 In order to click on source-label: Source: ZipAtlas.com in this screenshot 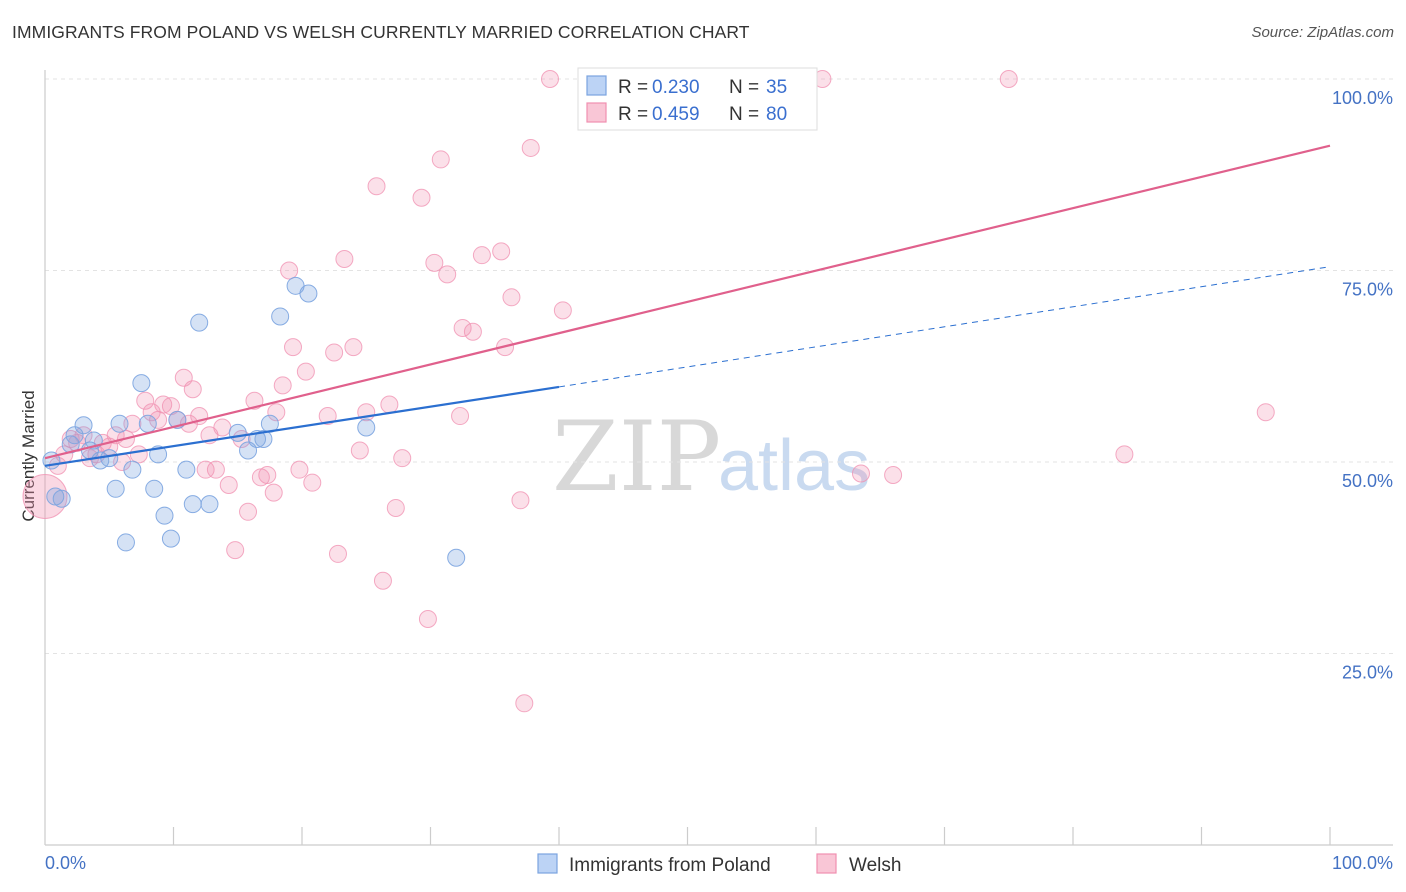, I will do `click(1322, 32)`.